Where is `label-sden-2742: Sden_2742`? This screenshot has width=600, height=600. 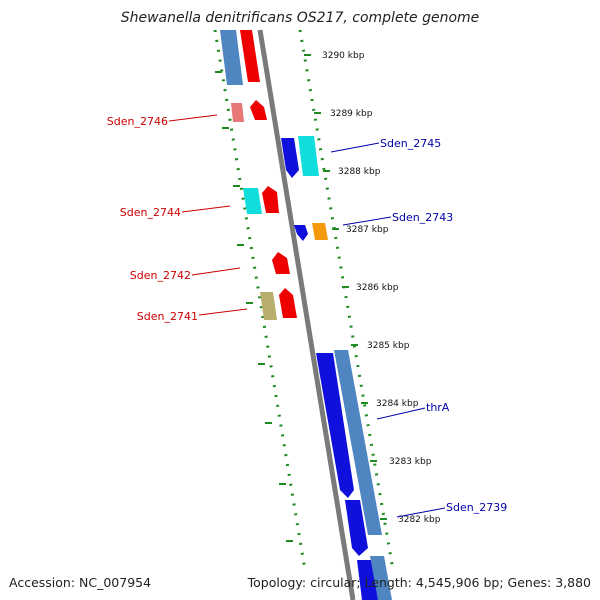
label-sden-2742: Sden_2742 is located at coordinates (185, 274).